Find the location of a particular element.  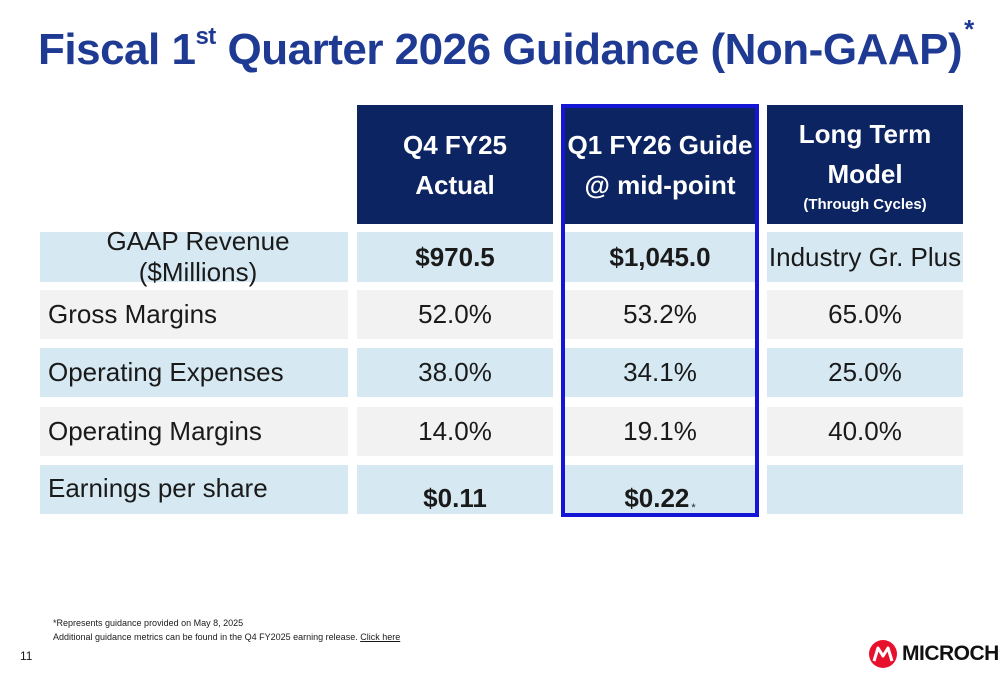

row-label-gross-margins: Gross Margins is located at coordinates (194, 314).